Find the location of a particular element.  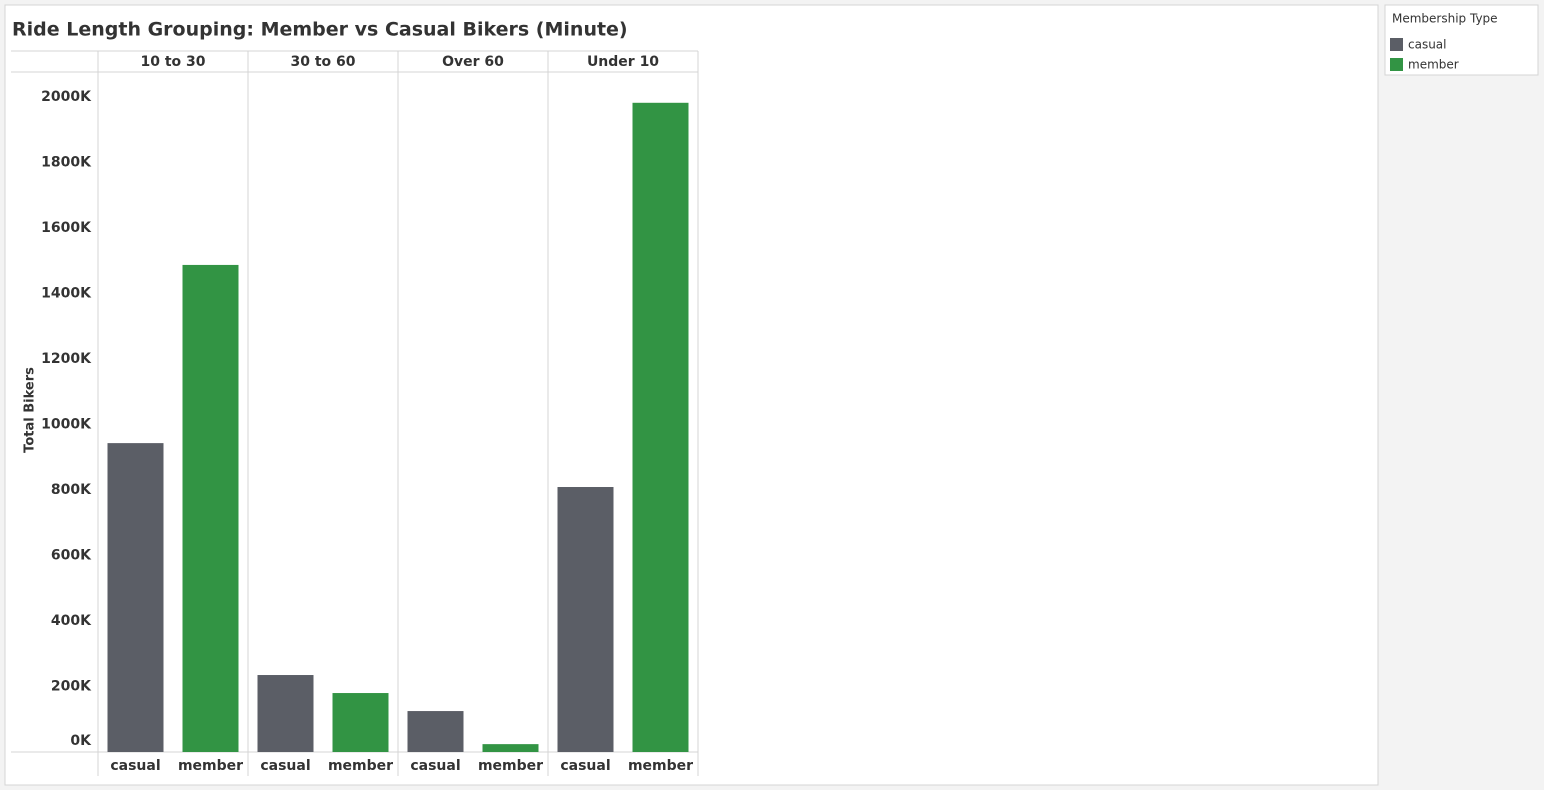

y-tick-label: 400K is located at coordinates (71, 621).